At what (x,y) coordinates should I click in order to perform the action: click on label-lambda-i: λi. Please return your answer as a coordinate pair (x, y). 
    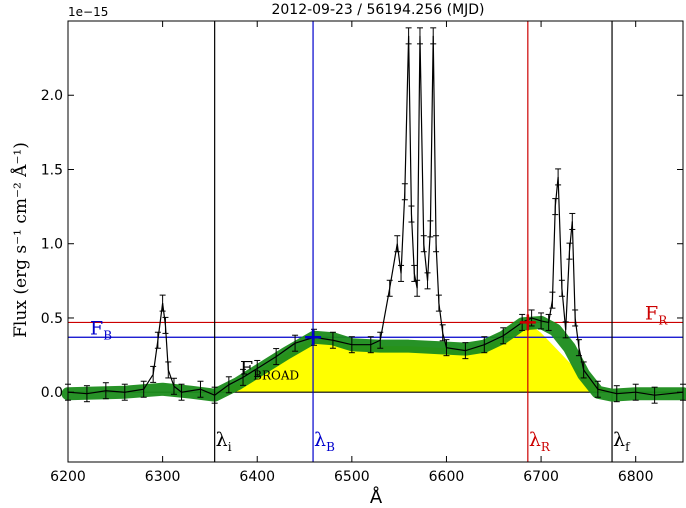
    Looking at the image, I should click on (224, 441).